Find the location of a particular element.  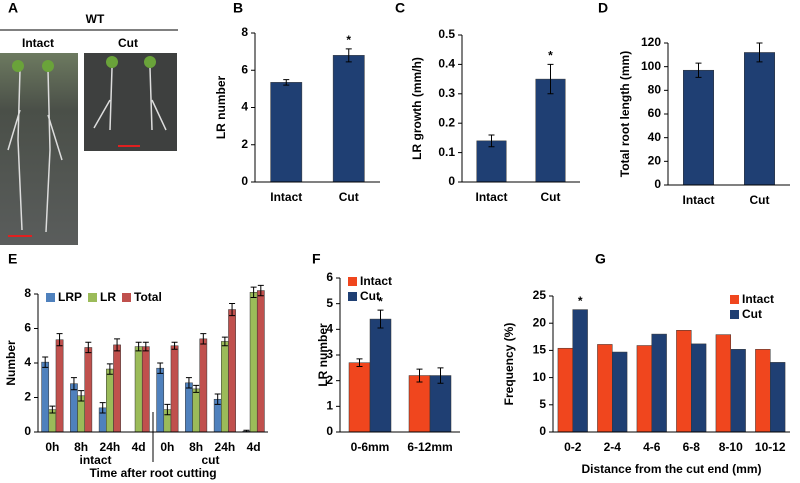

y-tick-label: 40 is located at coordinates (655, 137).